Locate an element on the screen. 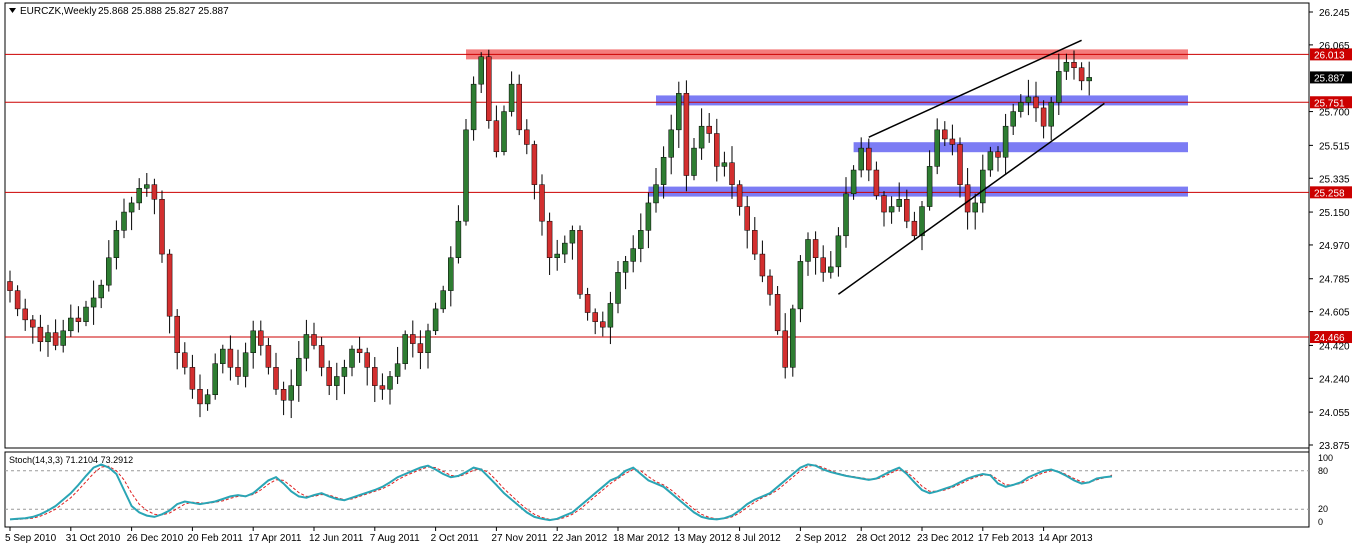 This screenshot has width=1361, height=550. hline-label-0: 26.013 is located at coordinates (1329, 55).